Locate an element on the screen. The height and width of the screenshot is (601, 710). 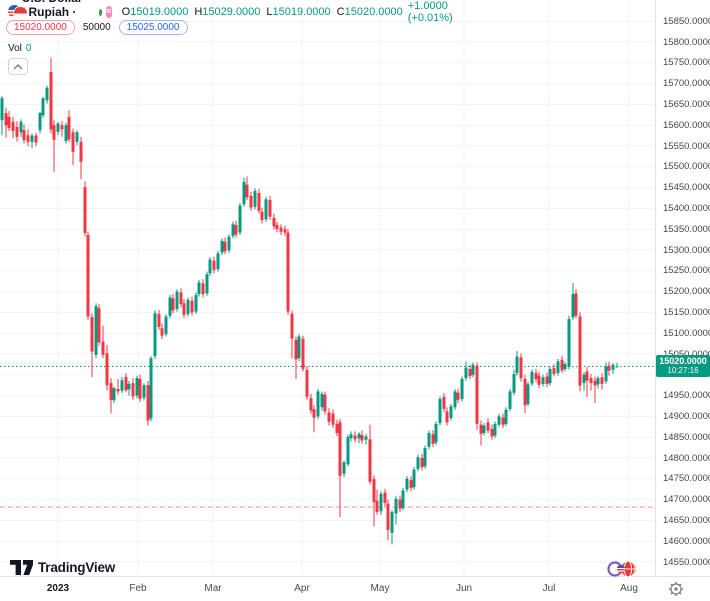
buy-price-button: 15025.0000 is located at coordinates (153, 27).